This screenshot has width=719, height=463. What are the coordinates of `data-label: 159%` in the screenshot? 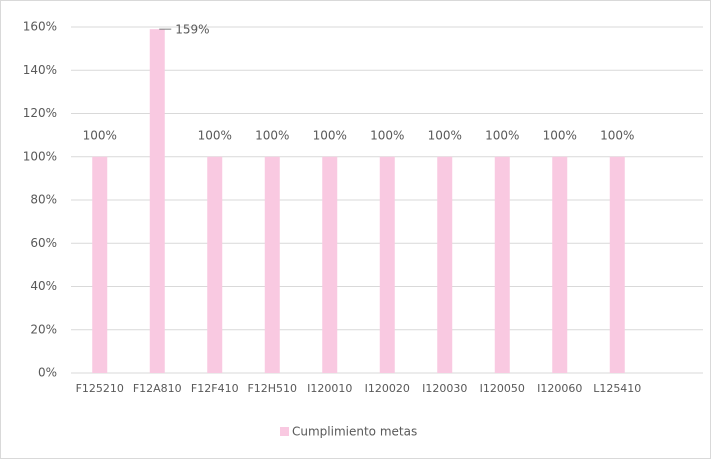 It's located at (192, 30).